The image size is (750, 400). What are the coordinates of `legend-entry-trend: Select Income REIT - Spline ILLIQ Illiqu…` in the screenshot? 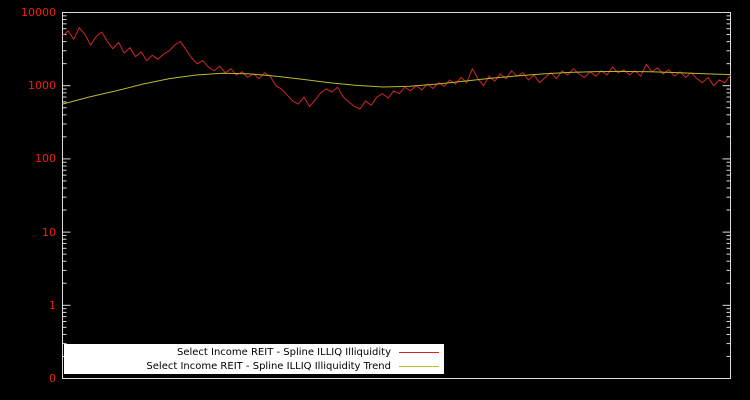 It's located at (254, 366).